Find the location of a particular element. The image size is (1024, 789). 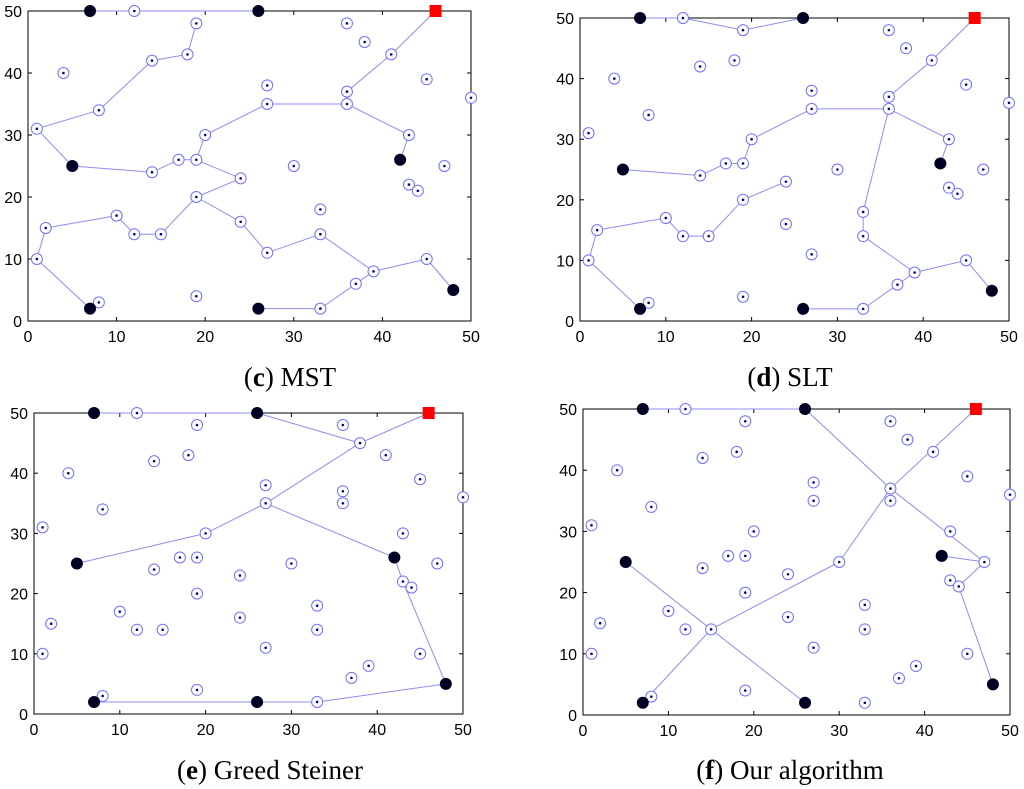

y-tick-label: 20 is located at coordinates (565, 201).